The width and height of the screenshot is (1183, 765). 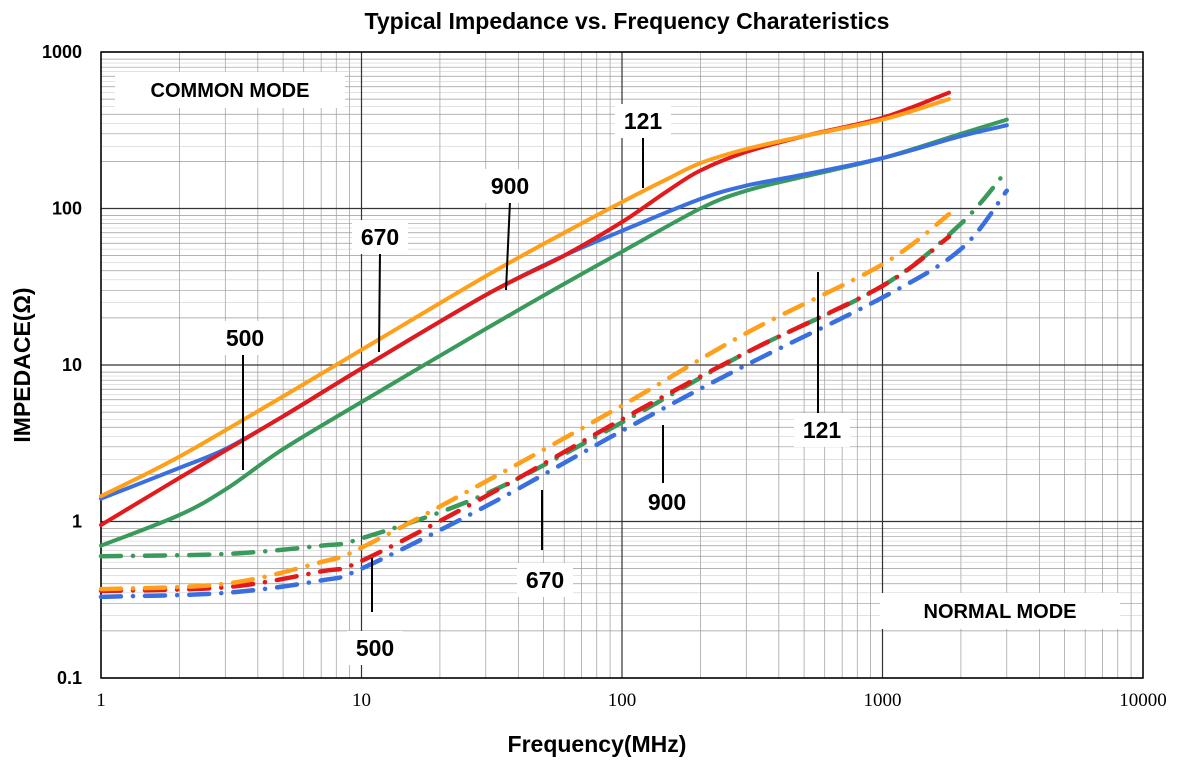 I want to click on normal-mode-label-text: NORMAL MODE, so click(x=1000, y=612).